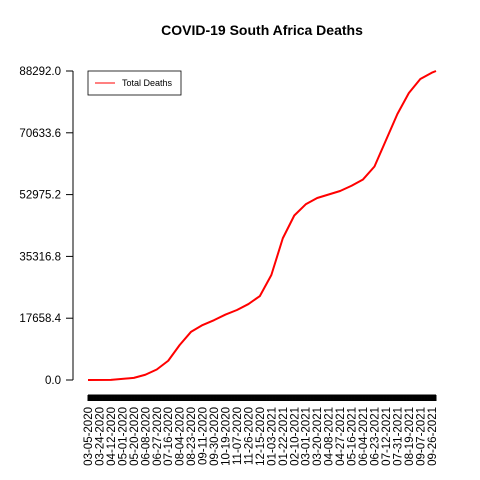 The height and width of the screenshot is (480, 480). I want to click on x-tick-label: 02-10-2021, so click(295, 436).